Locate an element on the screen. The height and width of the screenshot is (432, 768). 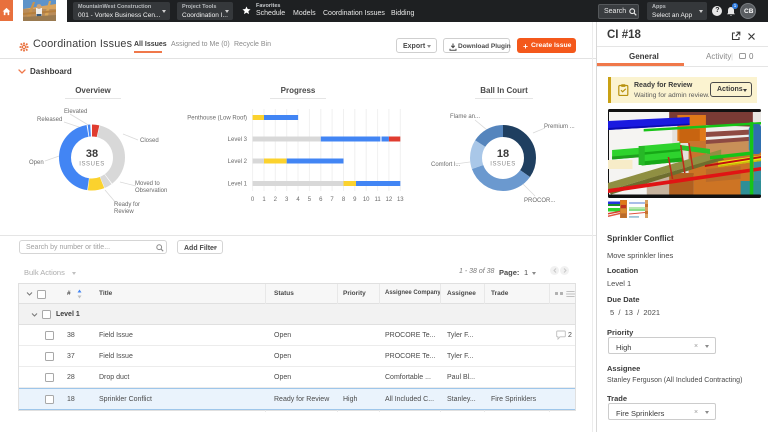
svg-text: 6 is located at coordinates (321, 200).